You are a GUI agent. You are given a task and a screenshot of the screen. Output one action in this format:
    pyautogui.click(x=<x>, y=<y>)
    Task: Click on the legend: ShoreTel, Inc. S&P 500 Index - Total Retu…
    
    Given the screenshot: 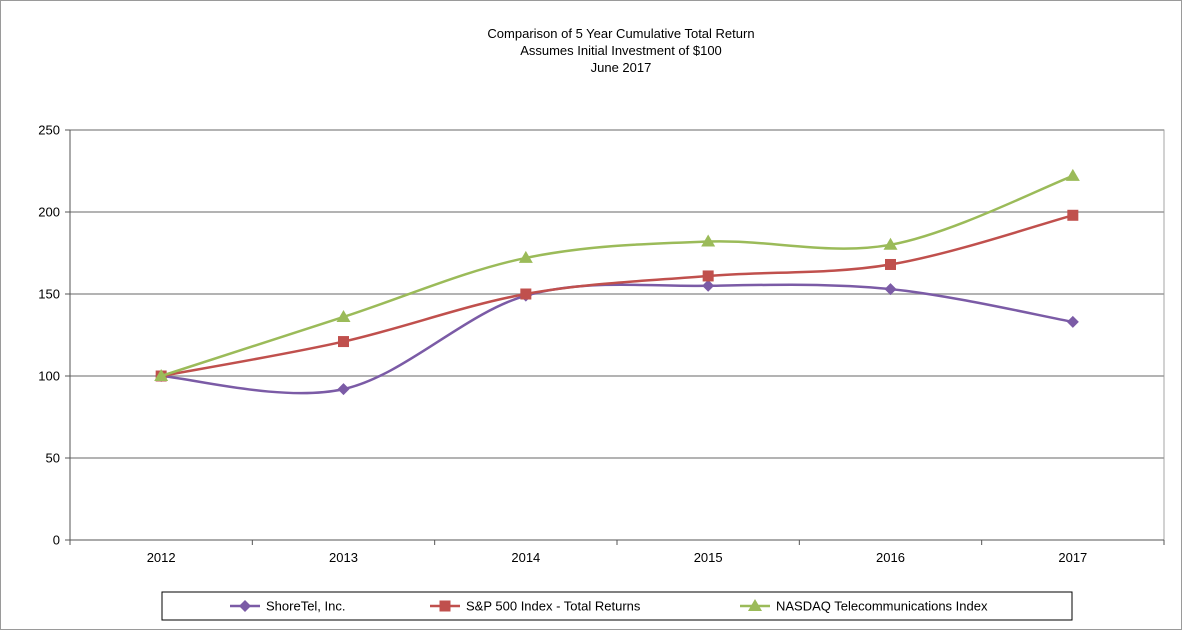 What is the action you would take?
    pyautogui.click(x=617, y=606)
    